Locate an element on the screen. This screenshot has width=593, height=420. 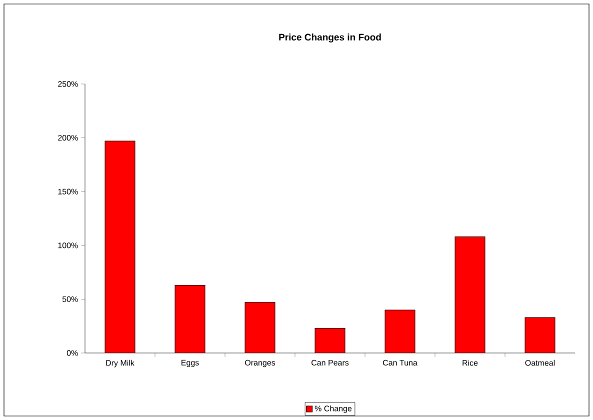
x-tick-label: Oranges is located at coordinates (260, 364).